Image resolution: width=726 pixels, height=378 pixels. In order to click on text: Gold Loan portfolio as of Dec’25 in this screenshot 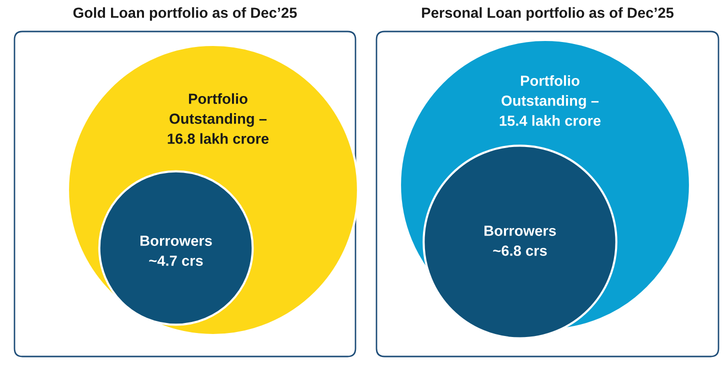, I will do `click(185, 14)`.